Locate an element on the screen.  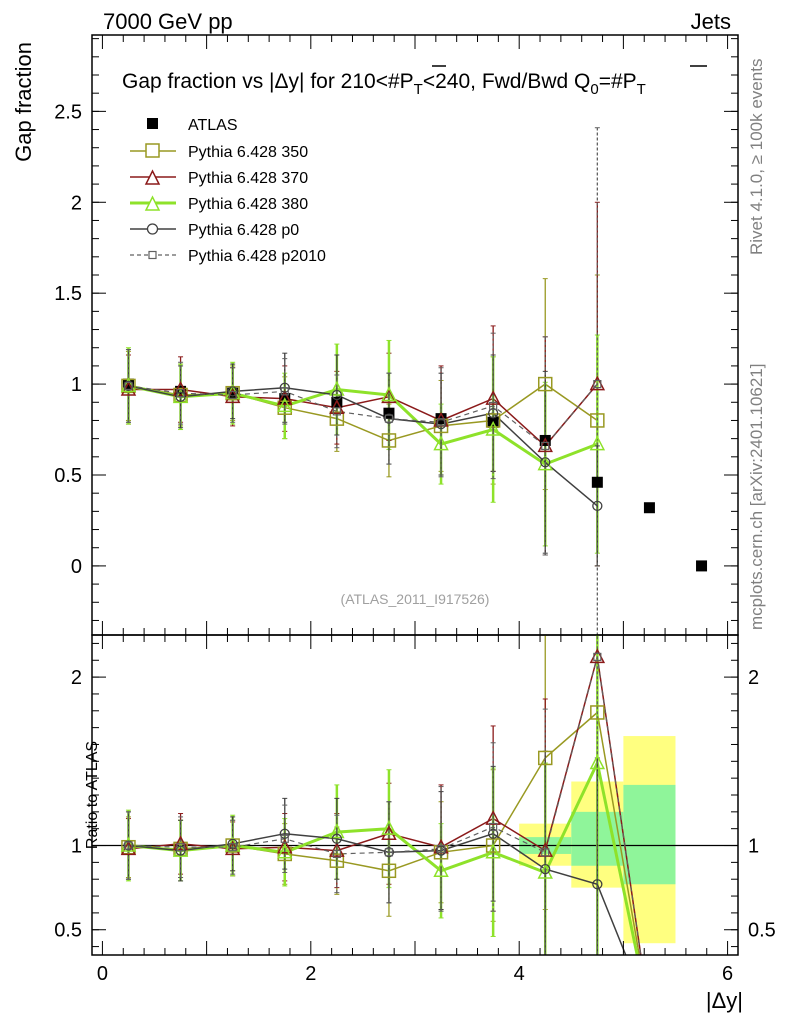
header-left: 7000 GeV pp is located at coordinates (168, 21).